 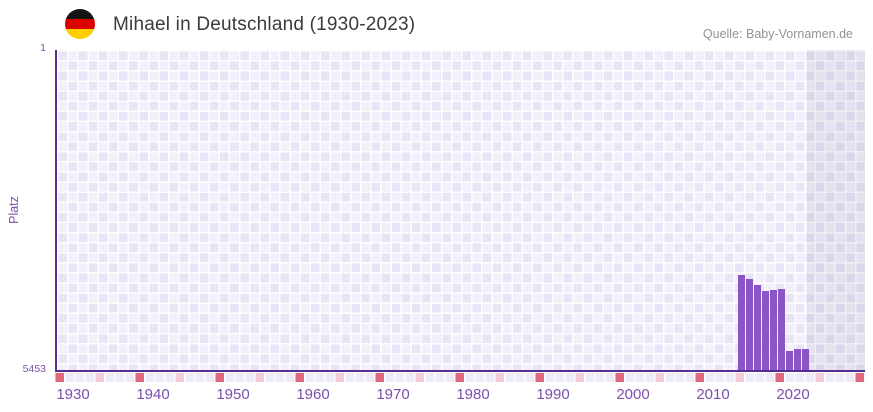 I want to click on y-axis-title: Platz, so click(x=14, y=210).